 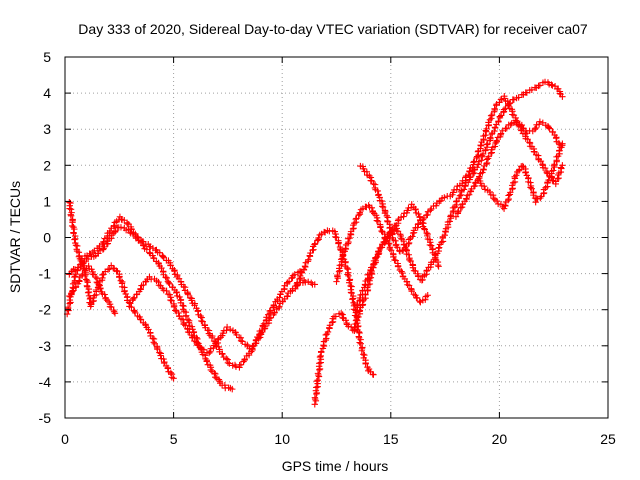 I want to click on x-axis-label: GPS time / hours, so click(x=335, y=466).